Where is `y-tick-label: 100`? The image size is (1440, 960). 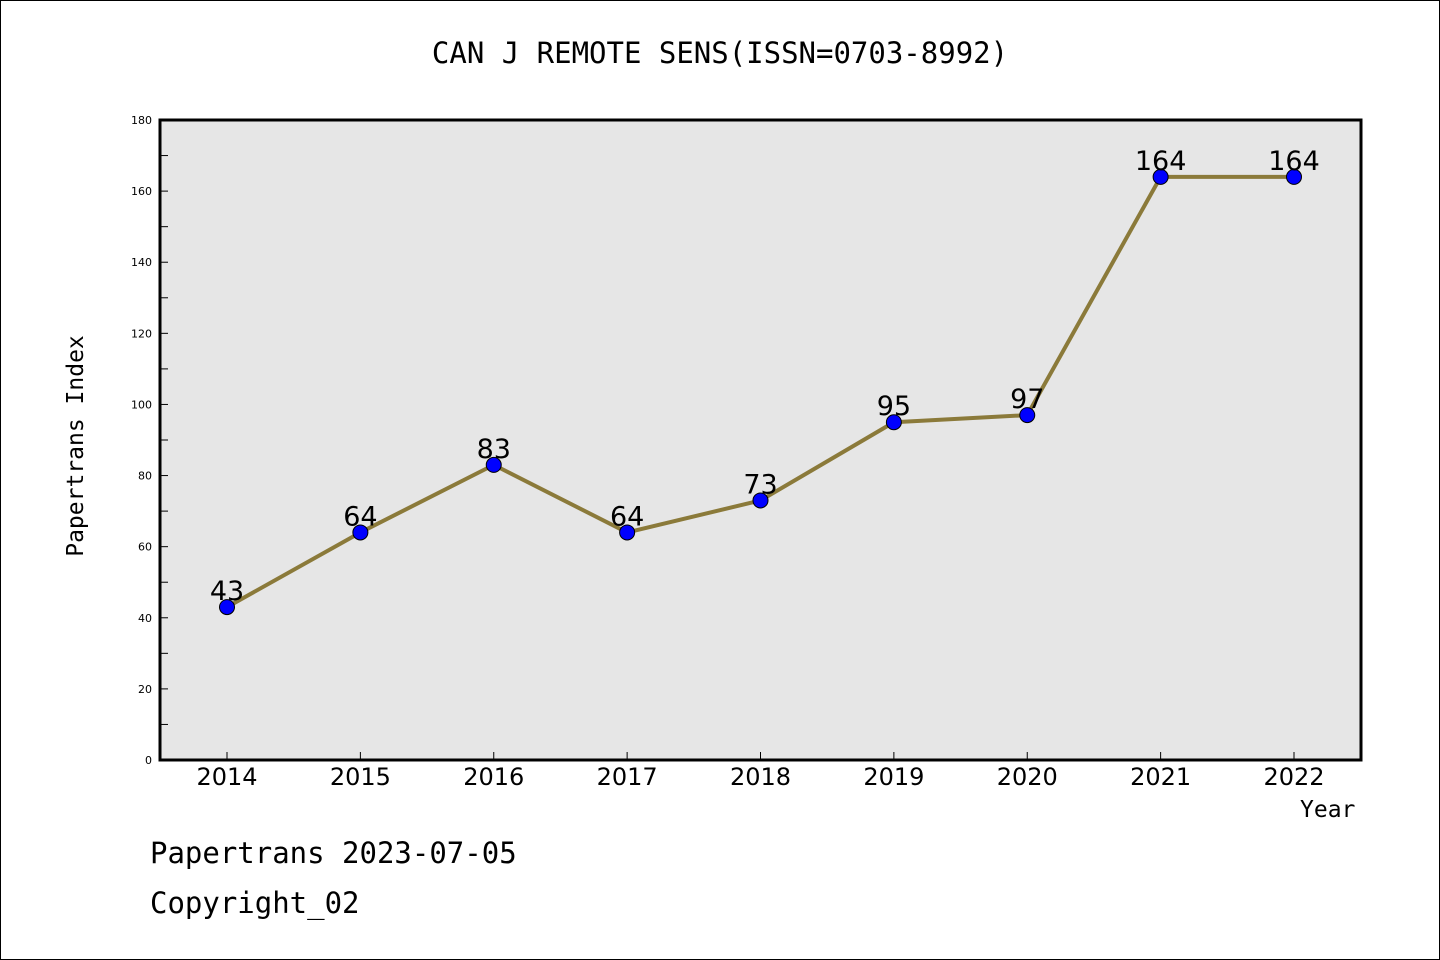 y-tick-label: 100 is located at coordinates (141, 404).